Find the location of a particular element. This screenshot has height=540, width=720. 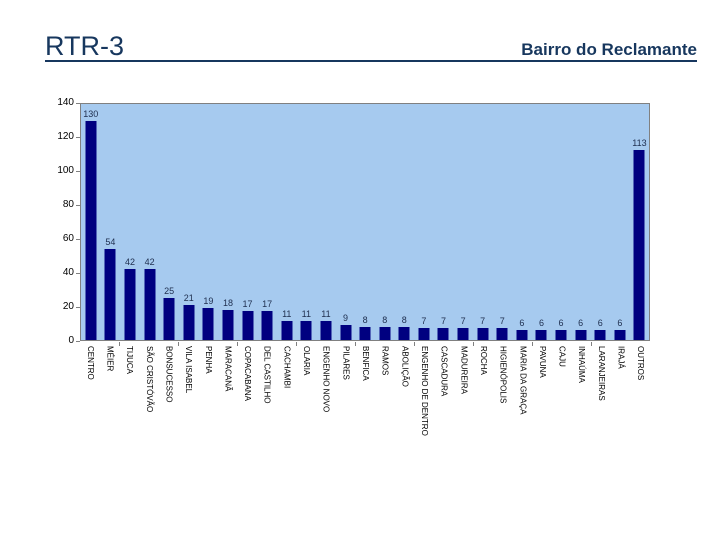

x-axis-label-cell: INHAÚMA is located at coordinates (581, 396).